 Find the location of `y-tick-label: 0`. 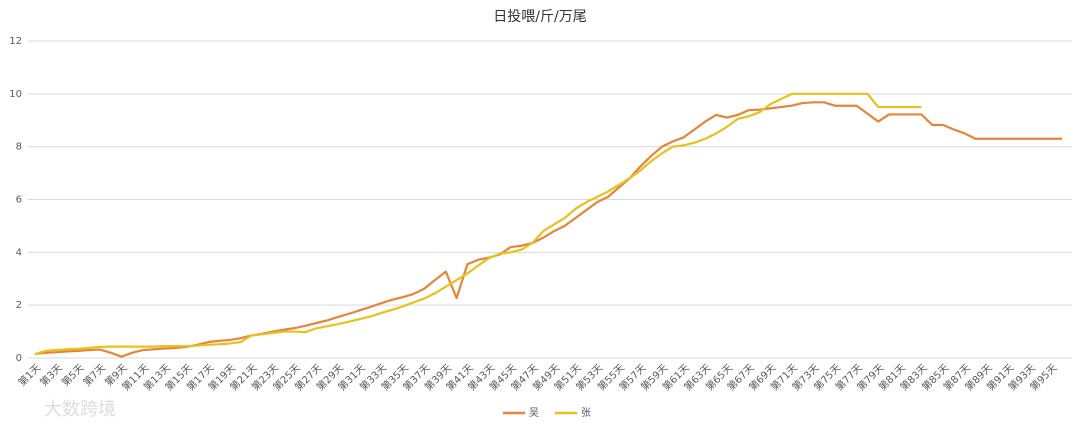

y-tick-label: 0 is located at coordinates (19, 358).